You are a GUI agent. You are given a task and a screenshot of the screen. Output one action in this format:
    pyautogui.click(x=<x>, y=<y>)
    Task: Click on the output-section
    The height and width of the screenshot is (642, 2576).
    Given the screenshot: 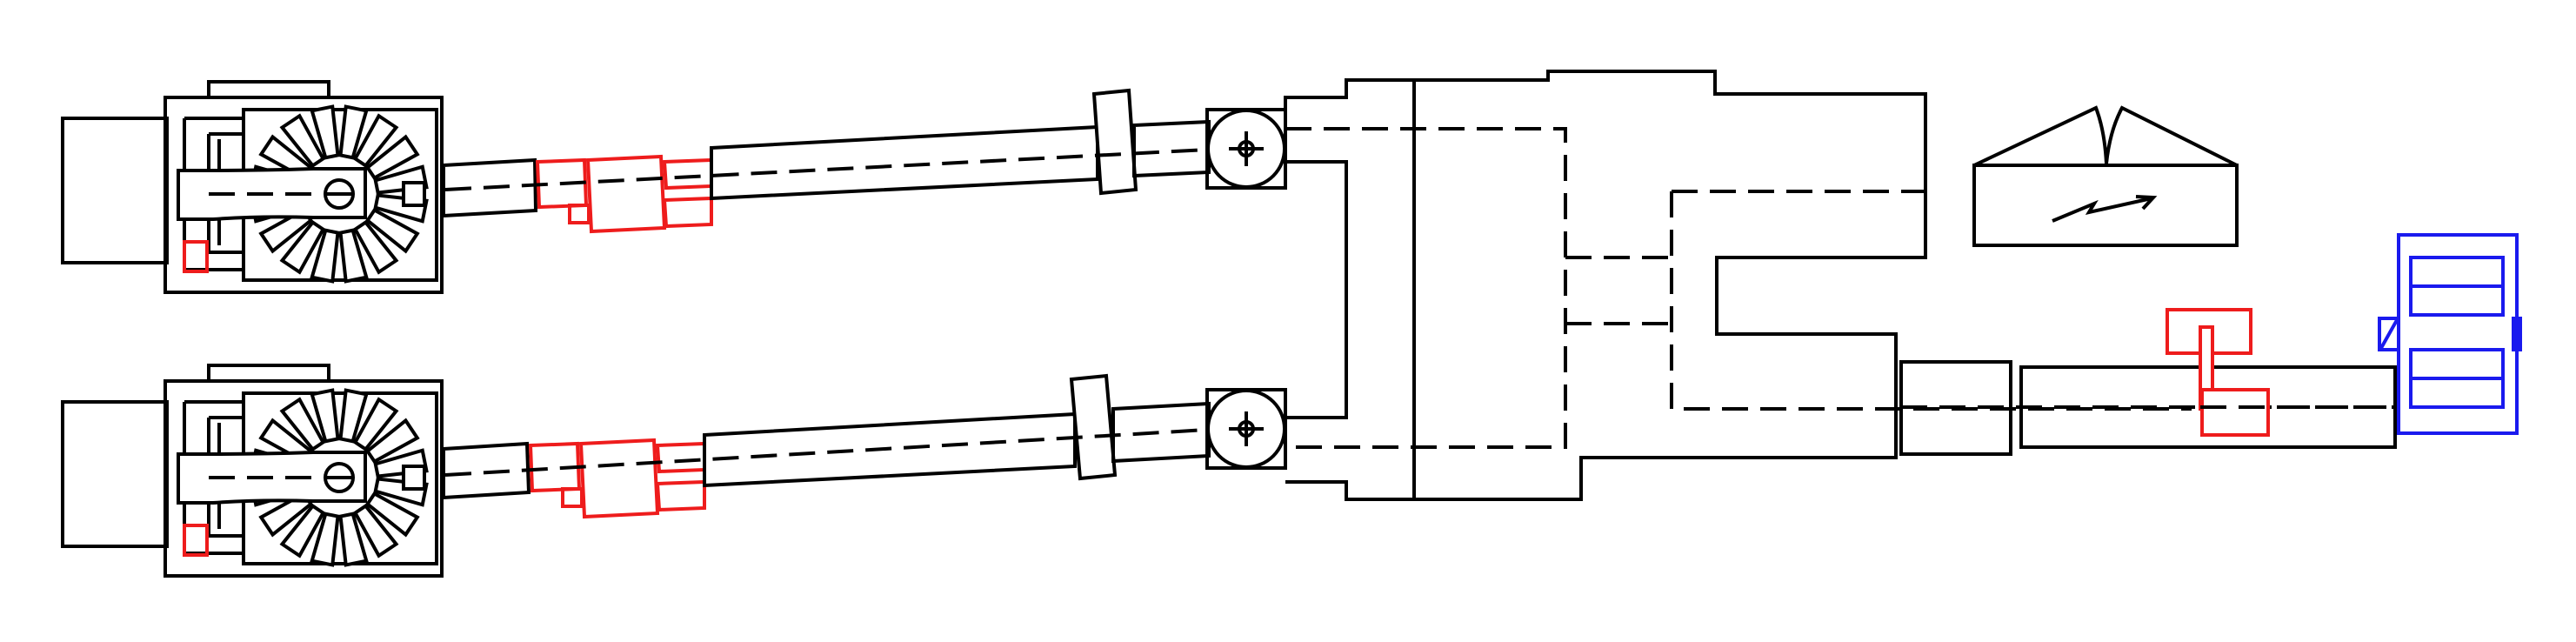 What is the action you would take?
    pyautogui.click(x=2148, y=382)
    